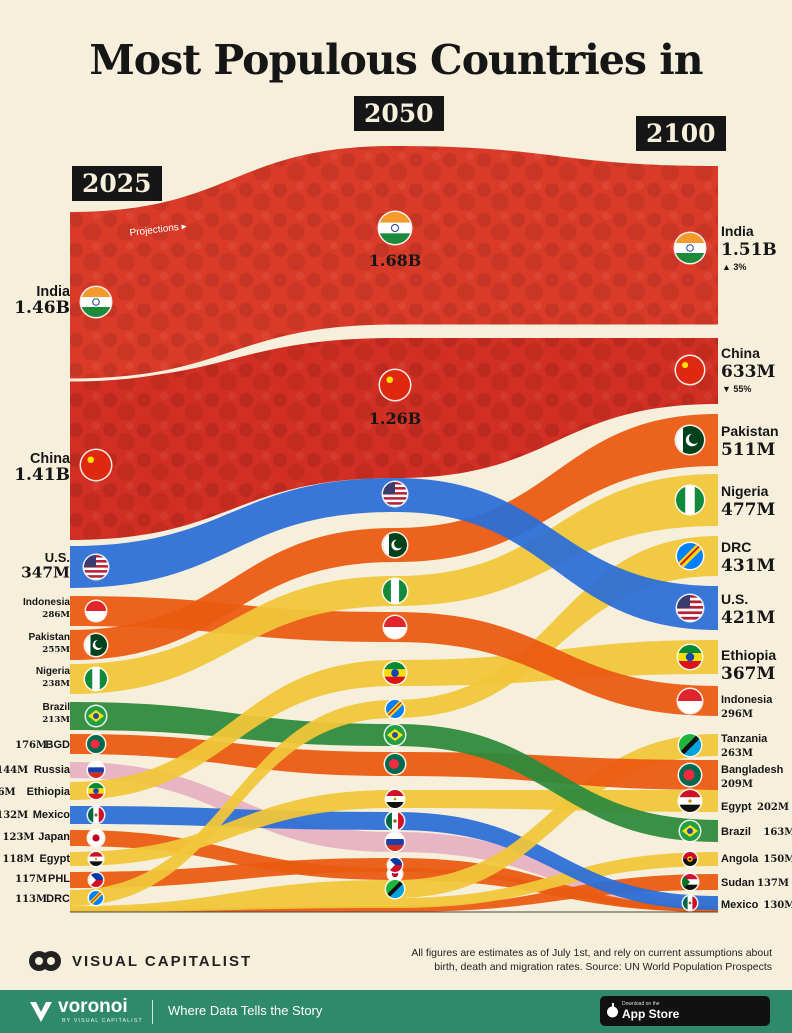 Image resolution: width=792 pixels, height=1033 pixels. Describe the element at coordinates (117, 183) in the screenshot. I see `year-label-2025: 2025` at that location.